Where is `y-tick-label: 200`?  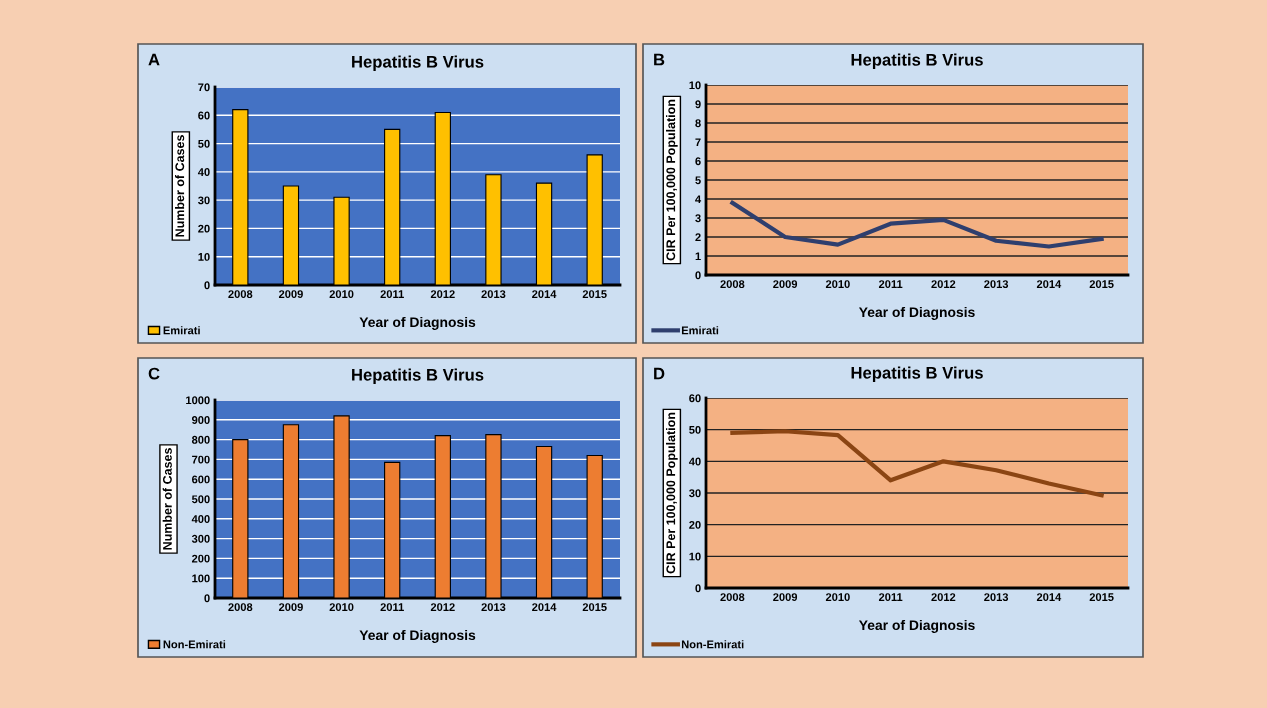
y-tick-label: 200 is located at coordinates (200, 558).